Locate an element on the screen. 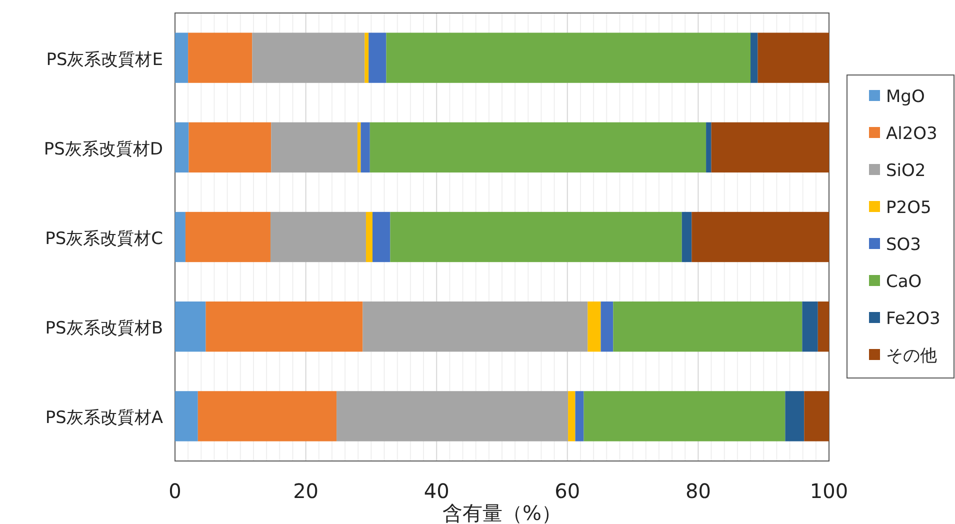 The width and height of the screenshot is (955, 524). y-tick-label: PS灰系改質材E is located at coordinates (104, 60).